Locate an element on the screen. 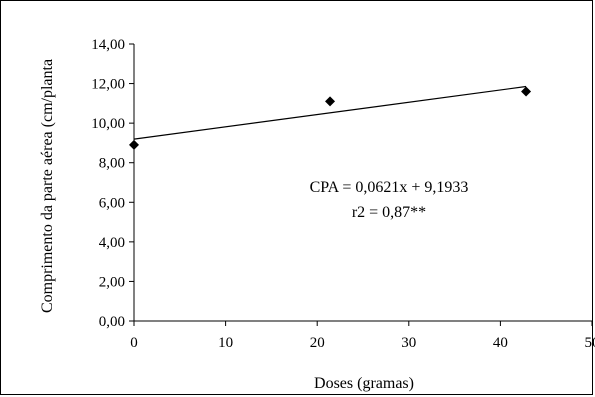 This screenshot has height=397, width=595. y-tick-label: 4,00 is located at coordinates (112, 243).